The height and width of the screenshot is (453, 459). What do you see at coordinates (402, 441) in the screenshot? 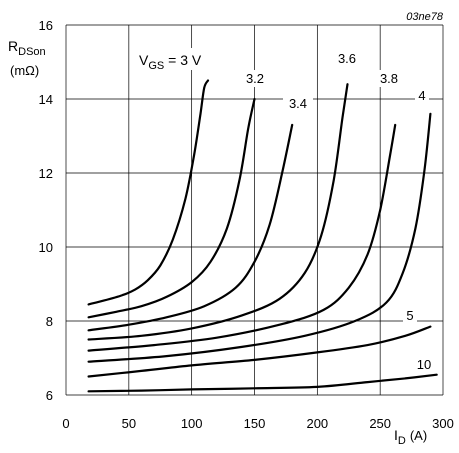
I see `x-axis-label-sub: D` at bounding box center [402, 441].